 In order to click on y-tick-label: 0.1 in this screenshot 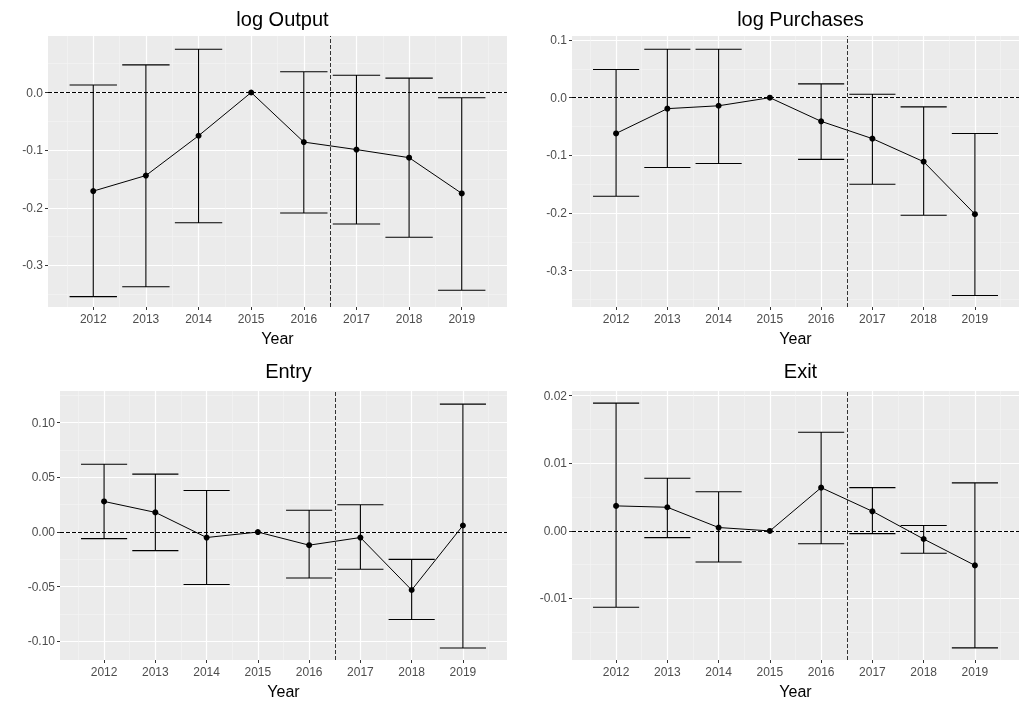, I will do `click(559, 40)`.